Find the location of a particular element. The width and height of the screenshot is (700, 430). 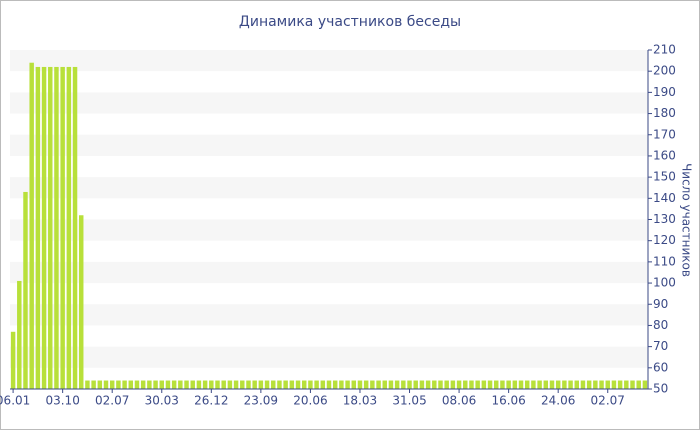

y-tick-label: 90 is located at coordinates (660, 304).